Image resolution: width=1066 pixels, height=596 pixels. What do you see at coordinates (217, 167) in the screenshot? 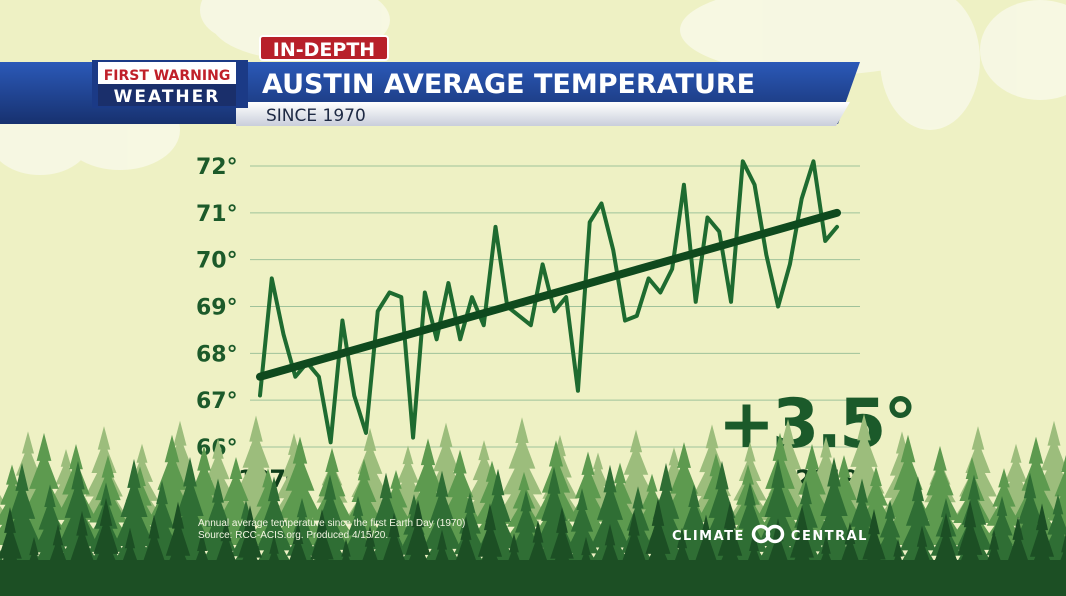
I see `y-tick-label: 72°` at bounding box center [217, 167].